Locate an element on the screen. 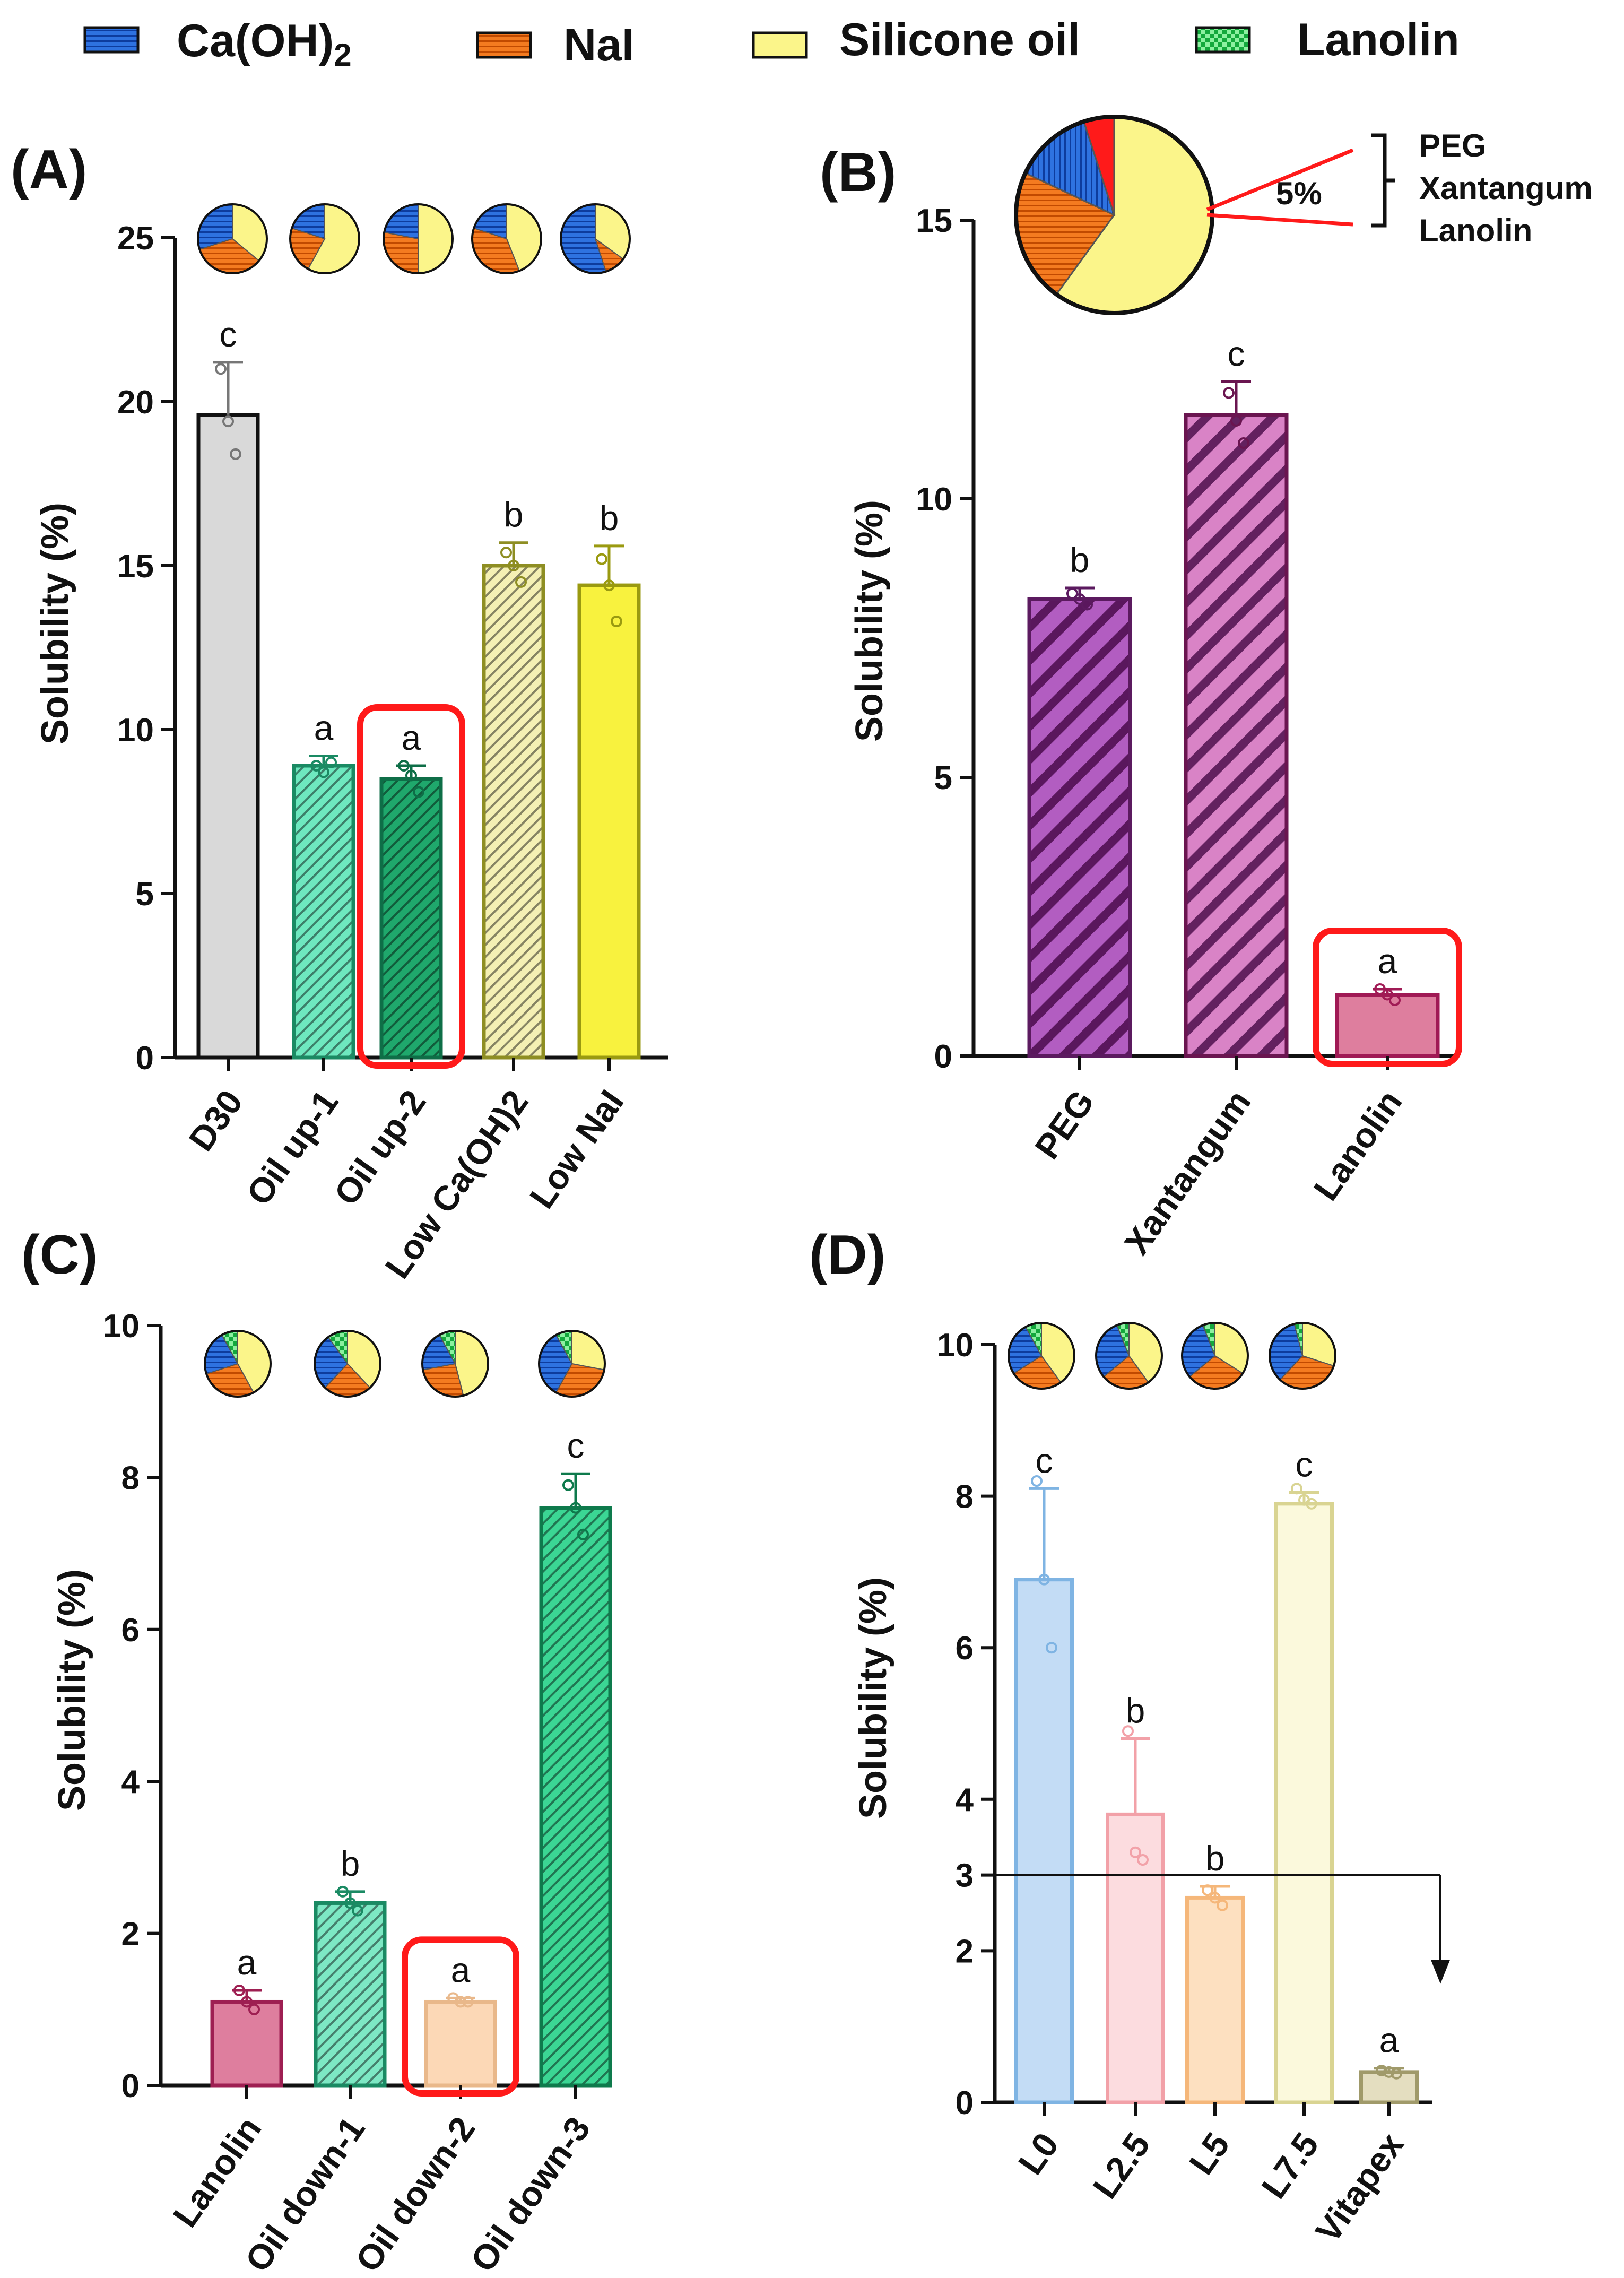 The height and width of the screenshot is (2278, 1624). category-label: L5 is located at coordinates (1209, 2154).